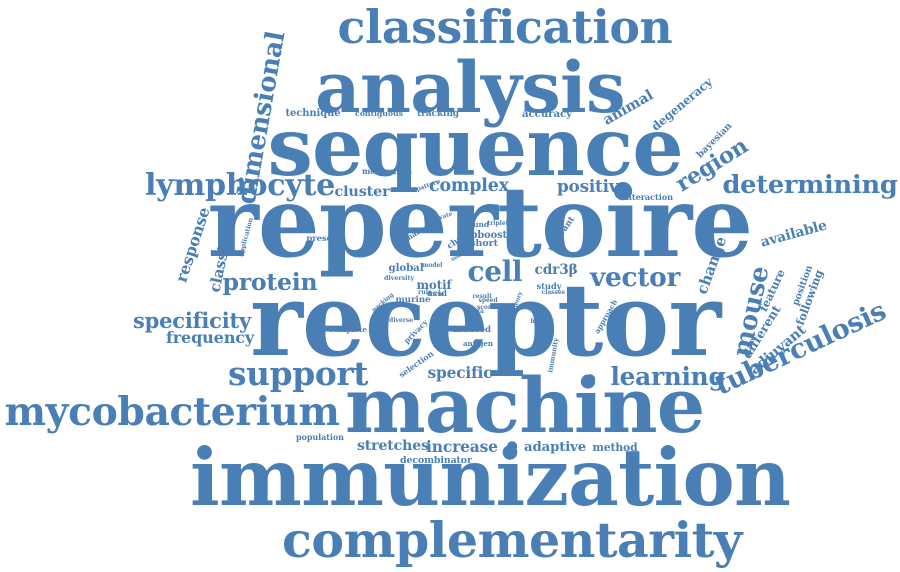 Image resolution: width=900 pixels, height=572 pixels. I want to click on word-specific: specific, so click(460, 372).